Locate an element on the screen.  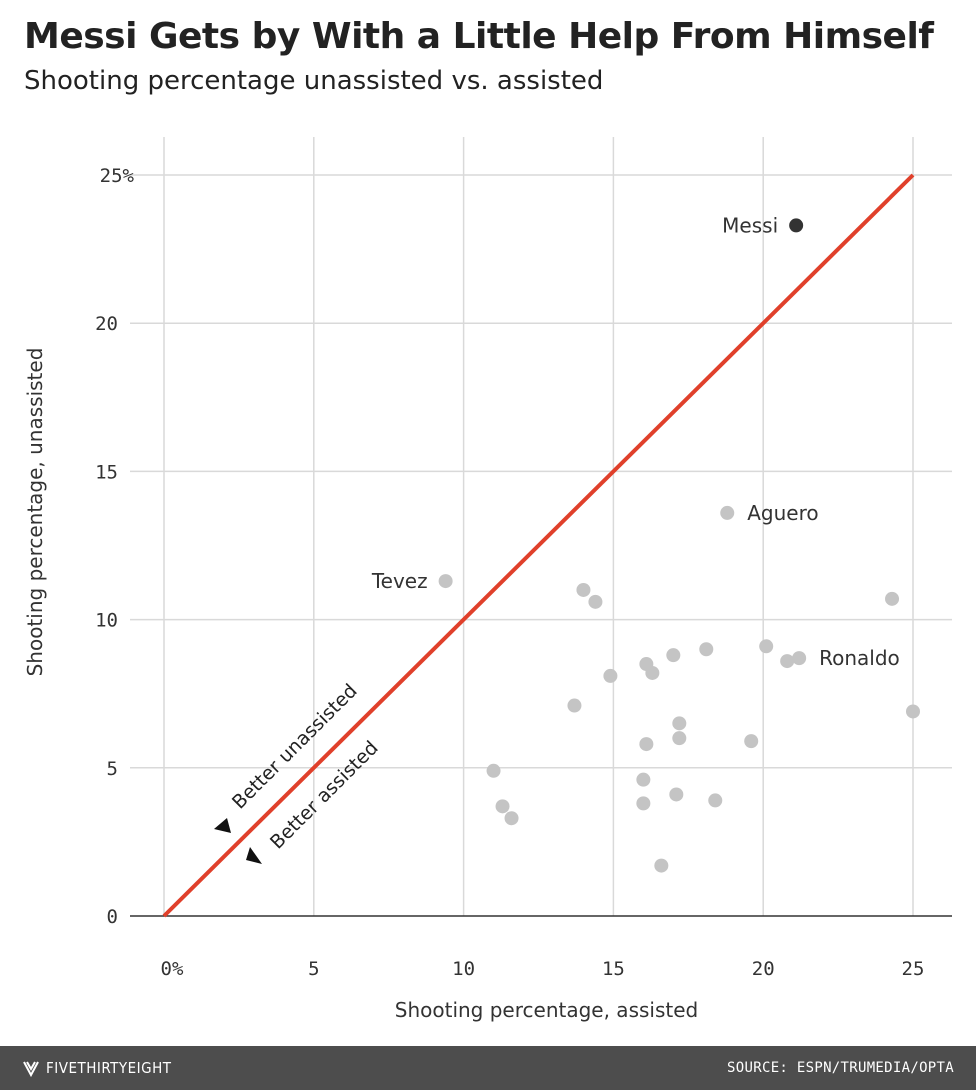
point-label-messi: Messi is located at coordinates (750, 225).